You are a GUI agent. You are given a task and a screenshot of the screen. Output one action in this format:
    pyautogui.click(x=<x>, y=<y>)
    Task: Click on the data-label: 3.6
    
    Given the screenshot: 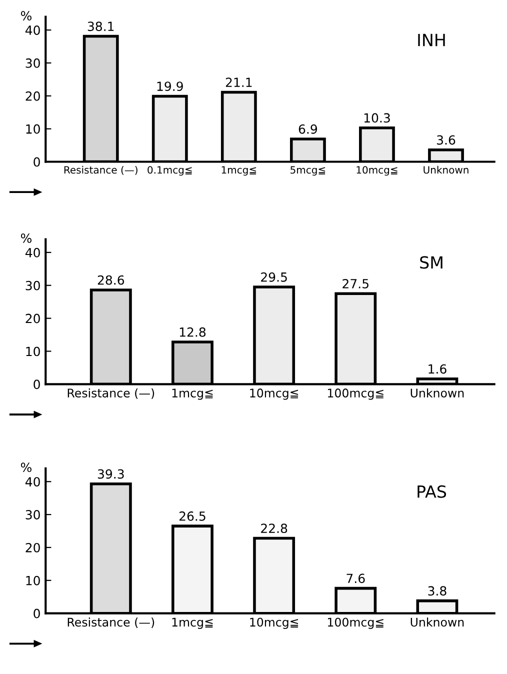 What is the action you would take?
    pyautogui.click(x=446, y=140)
    